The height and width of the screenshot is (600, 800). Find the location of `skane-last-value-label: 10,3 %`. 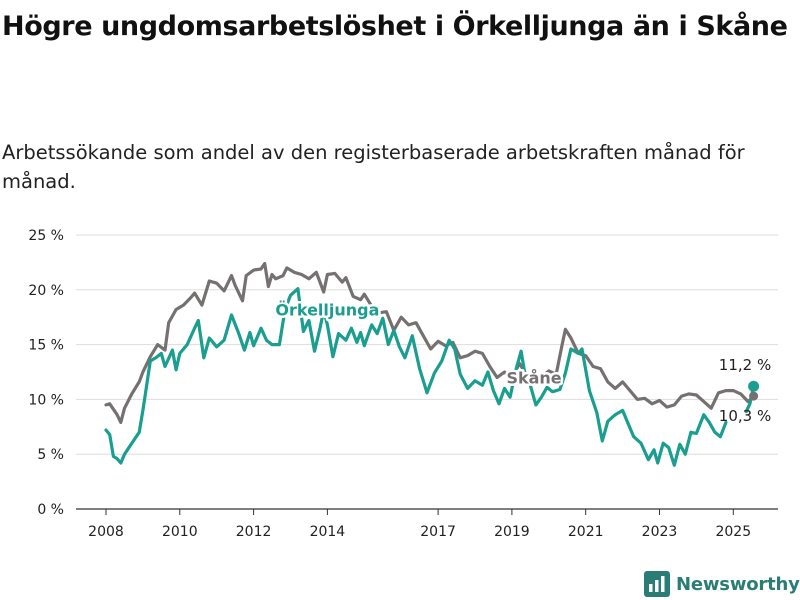

skane-last-value-label: 10,3 % is located at coordinates (745, 416).